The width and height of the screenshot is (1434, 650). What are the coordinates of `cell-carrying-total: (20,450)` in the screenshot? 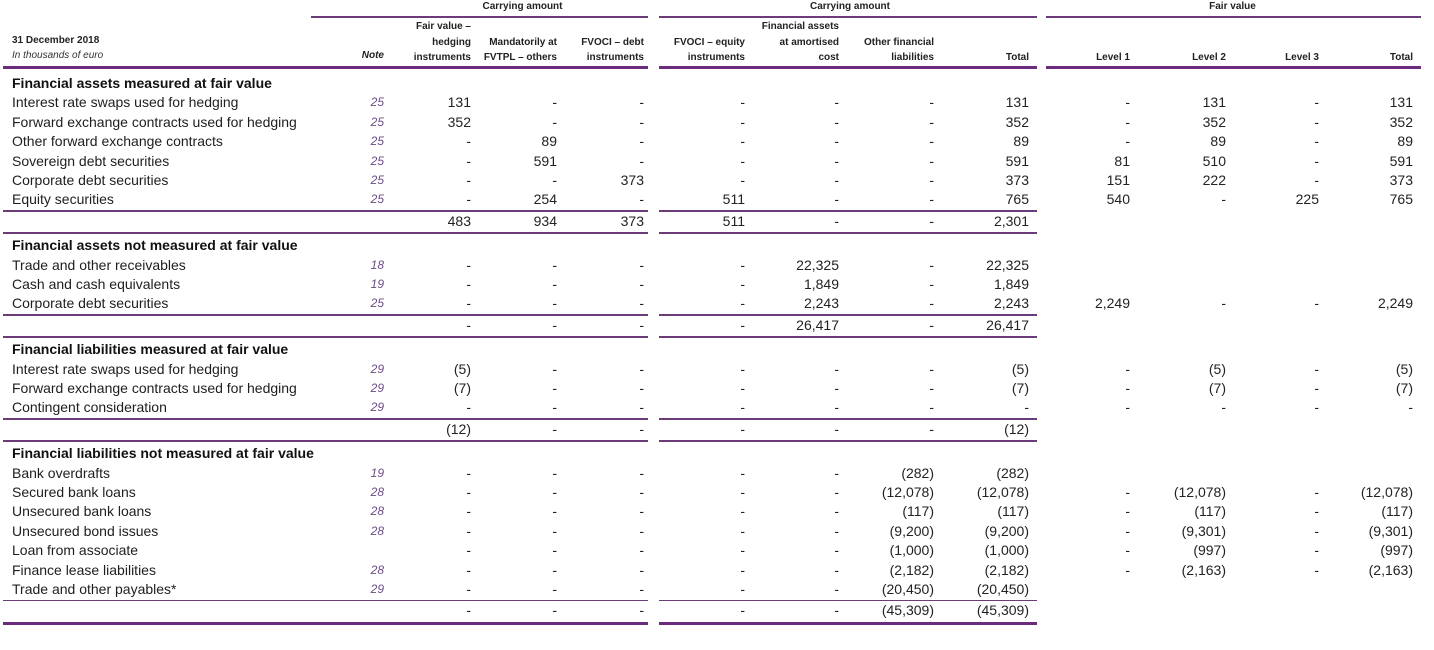 It's located at (1002, 589).